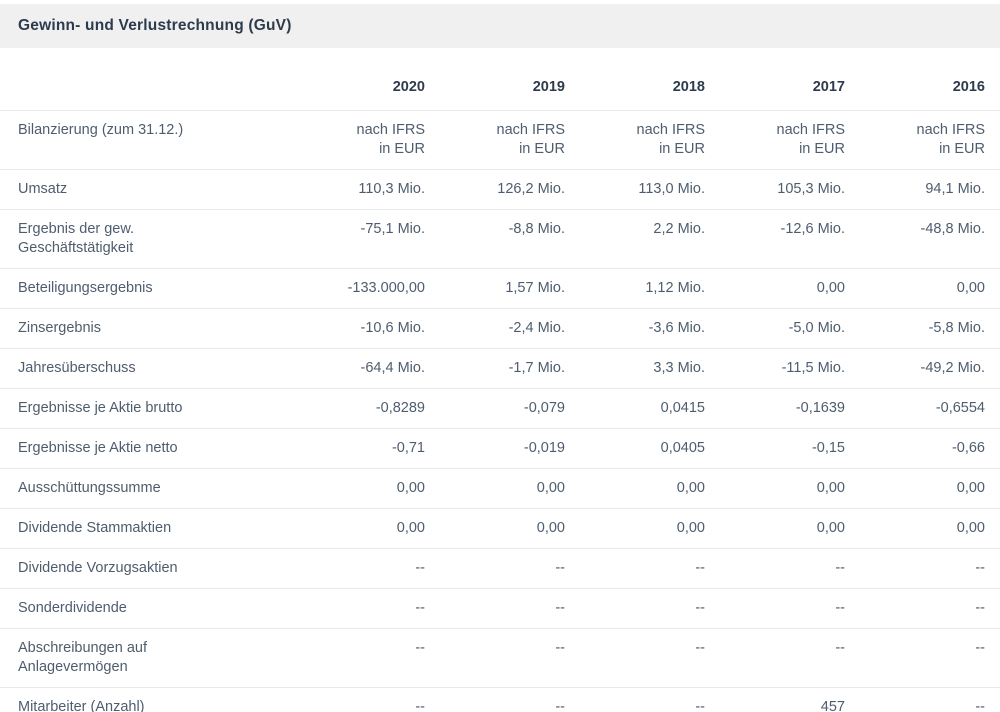 The image size is (1000, 712). What do you see at coordinates (89, 488) in the screenshot?
I see `row-label: Ausschüttungssumme` at bounding box center [89, 488].